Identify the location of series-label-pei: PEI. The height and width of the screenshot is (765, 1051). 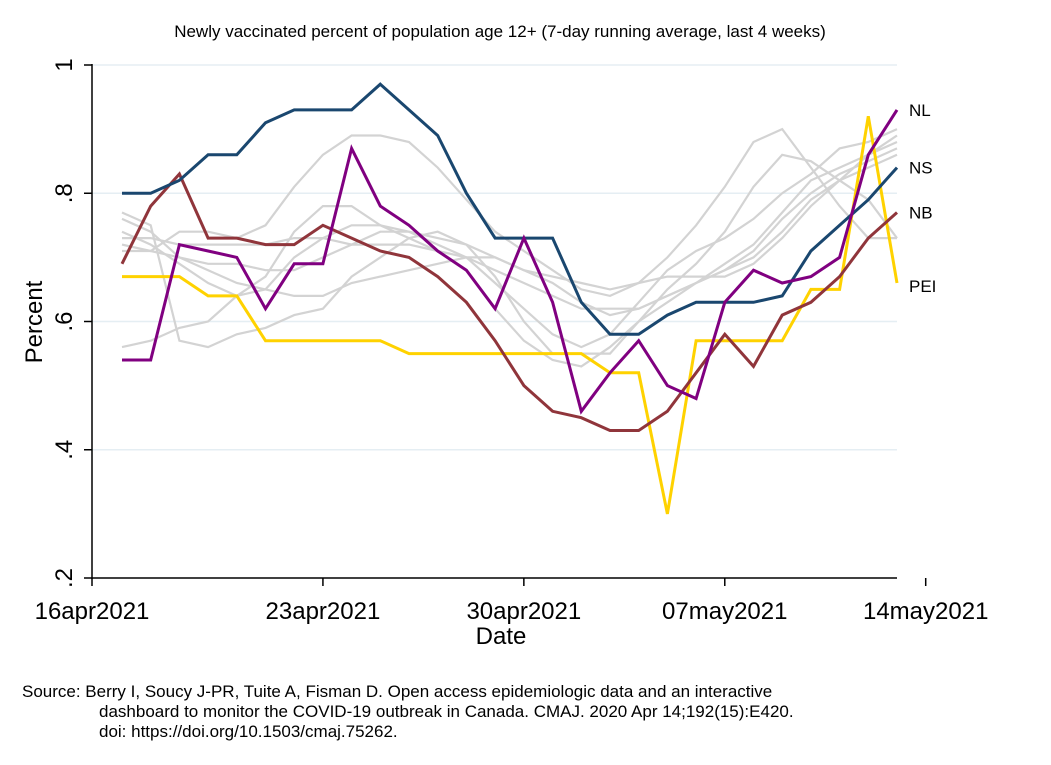
(922, 286).